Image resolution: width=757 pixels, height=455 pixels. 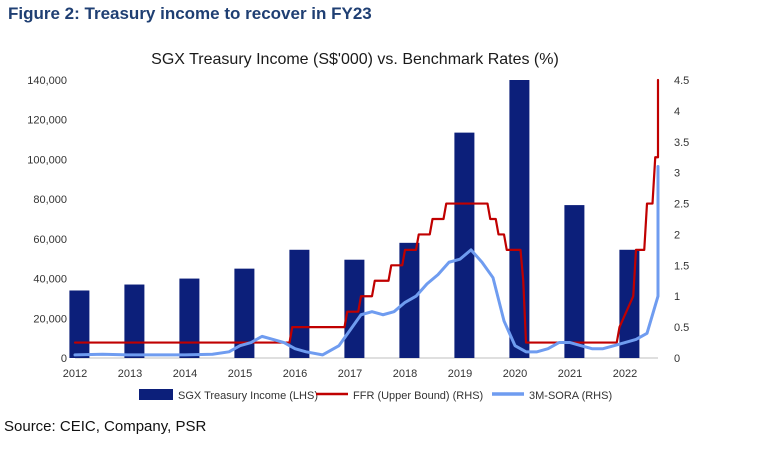 I want to click on y-right-tick-label: 4.5, so click(x=681, y=81).